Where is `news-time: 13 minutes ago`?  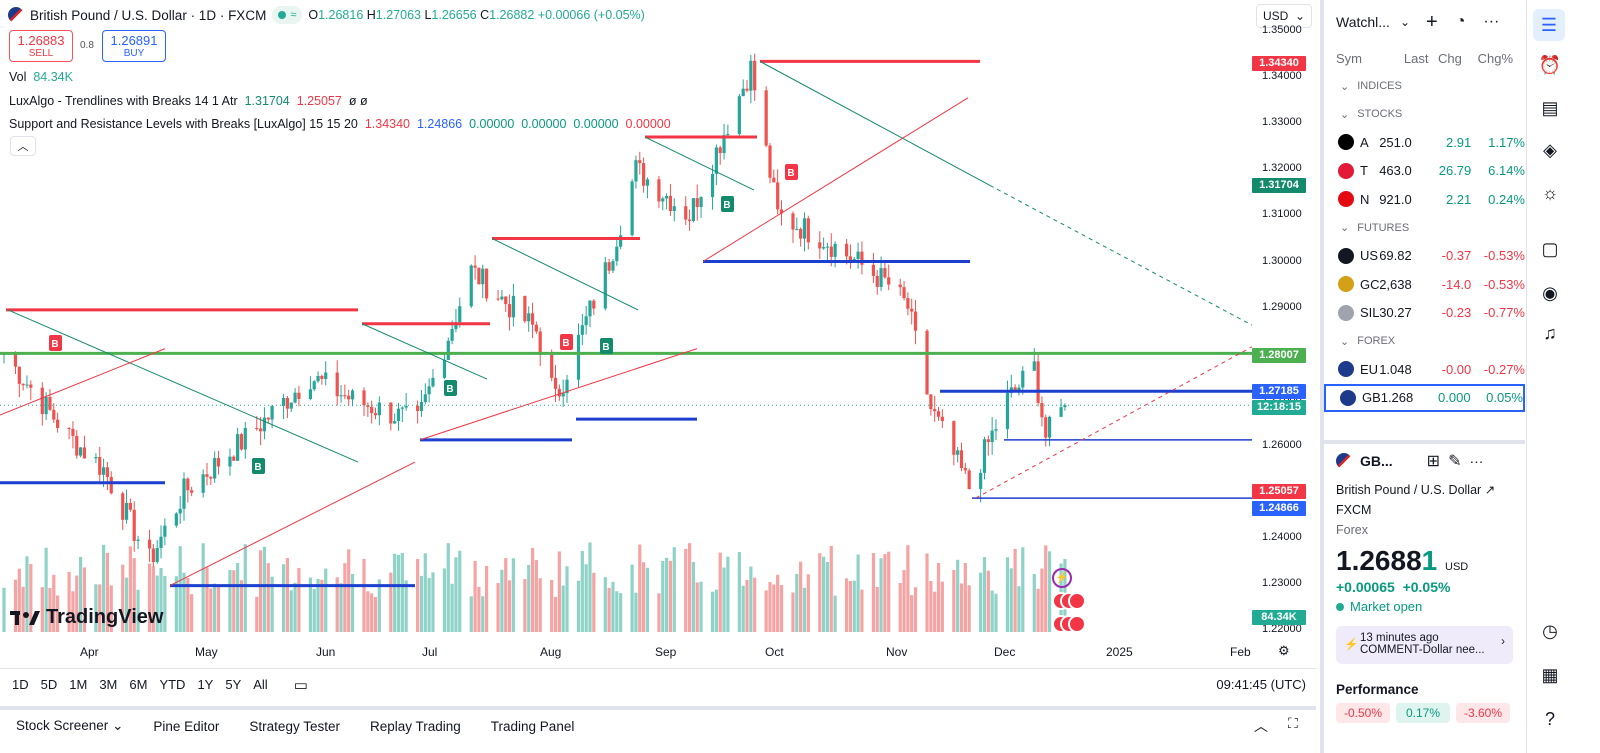 news-time: 13 minutes ago is located at coordinates (1399, 638).